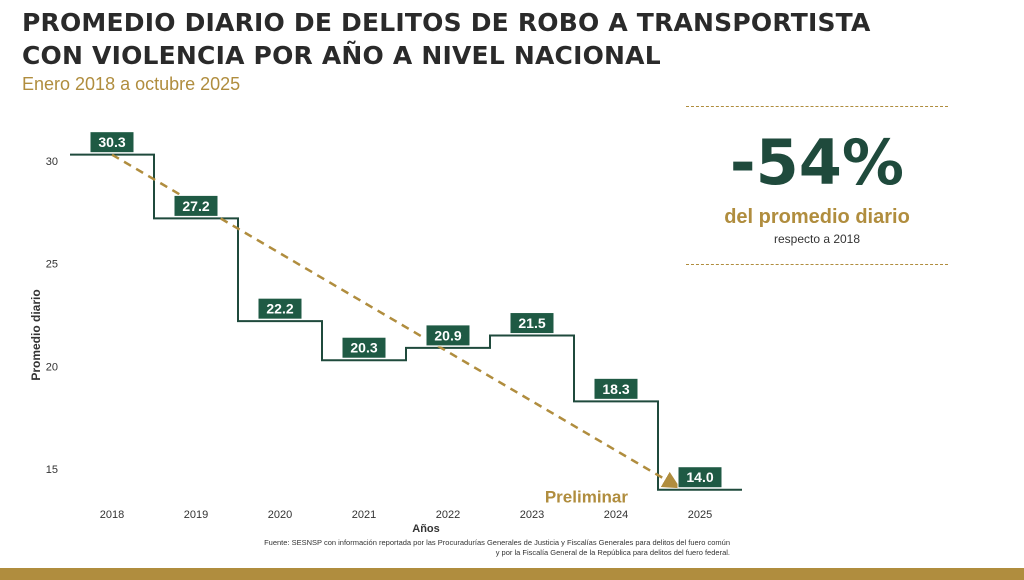 Image resolution: width=1024 pixels, height=580 pixels. I want to click on summary-panel: -54% del promedio diario respecto a 2018, so click(817, 186).